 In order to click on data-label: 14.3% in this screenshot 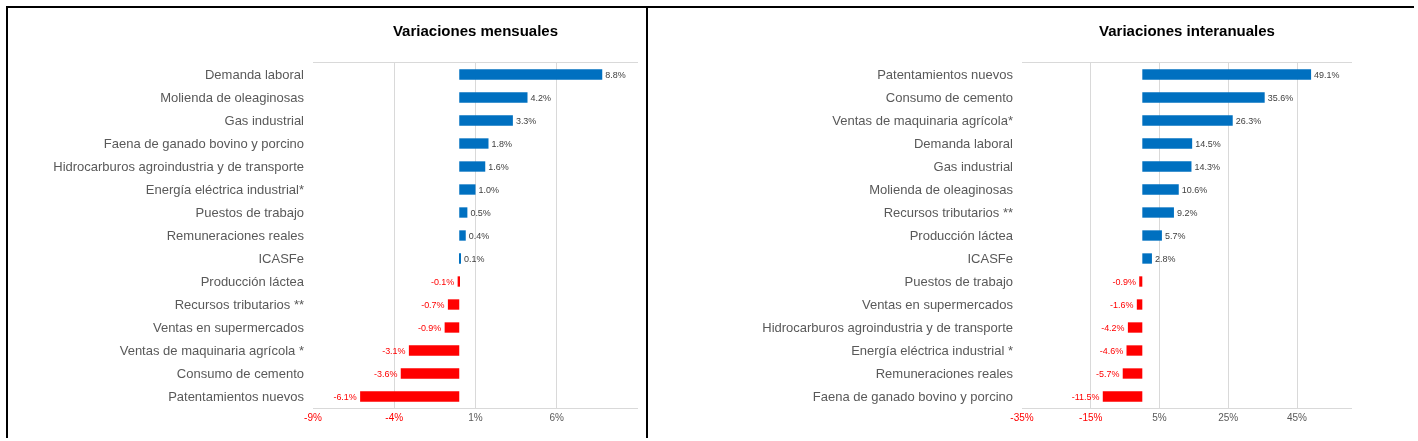, I will do `click(1207, 166)`.